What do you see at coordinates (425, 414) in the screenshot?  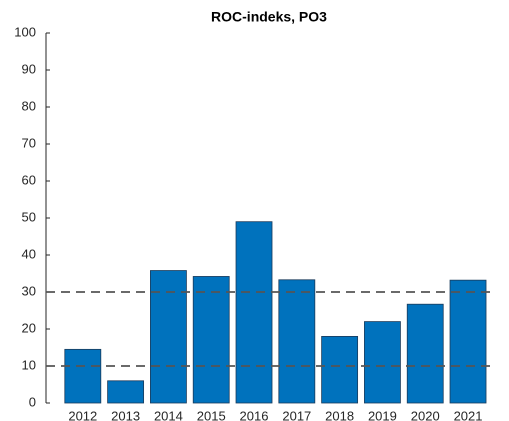 I see `x-tick-label: 2020` at bounding box center [425, 414].